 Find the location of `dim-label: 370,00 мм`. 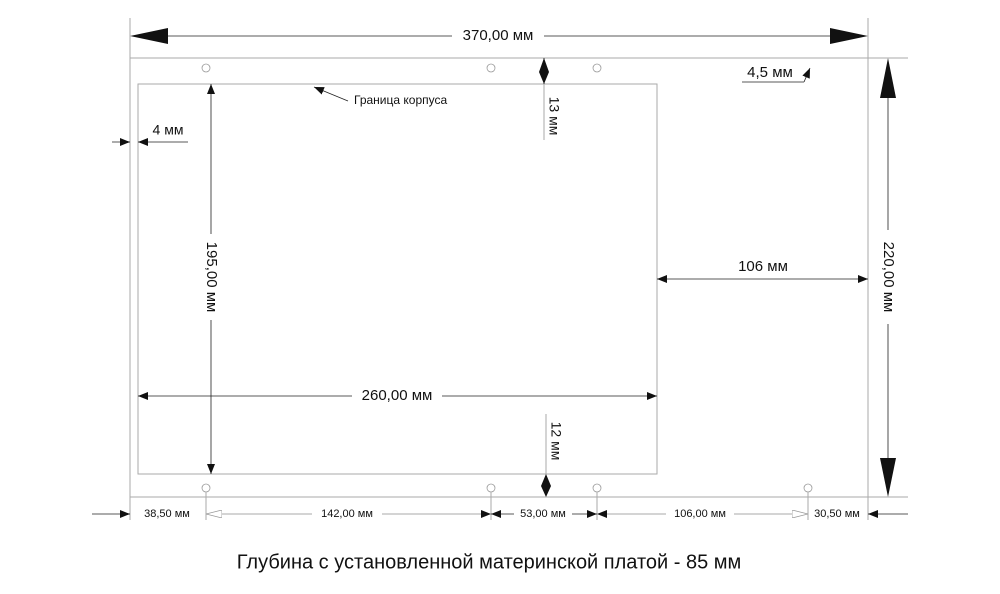

dim-label: 370,00 мм is located at coordinates (498, 35).